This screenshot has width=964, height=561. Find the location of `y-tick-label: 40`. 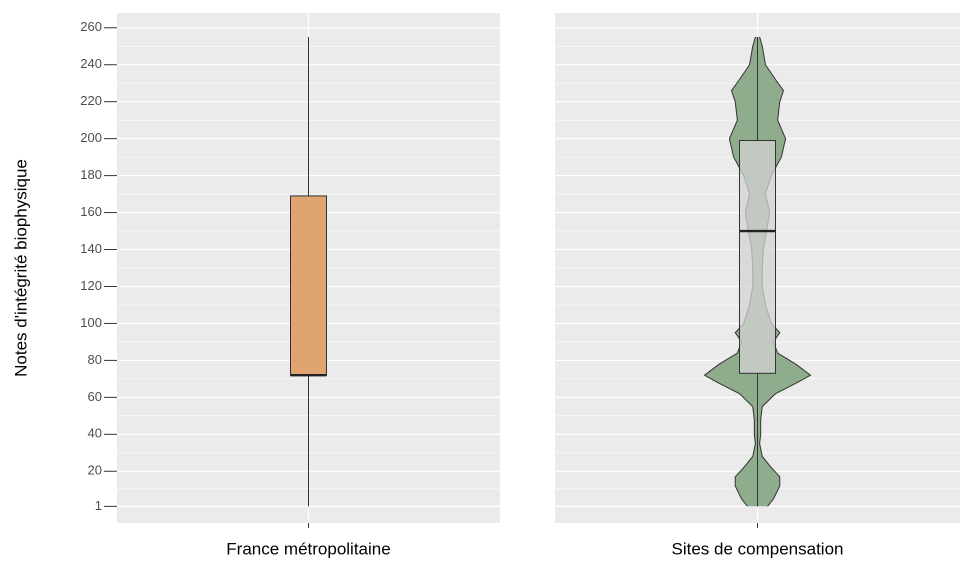

y-tick-label: 40 is located at coordinates (95, 433).